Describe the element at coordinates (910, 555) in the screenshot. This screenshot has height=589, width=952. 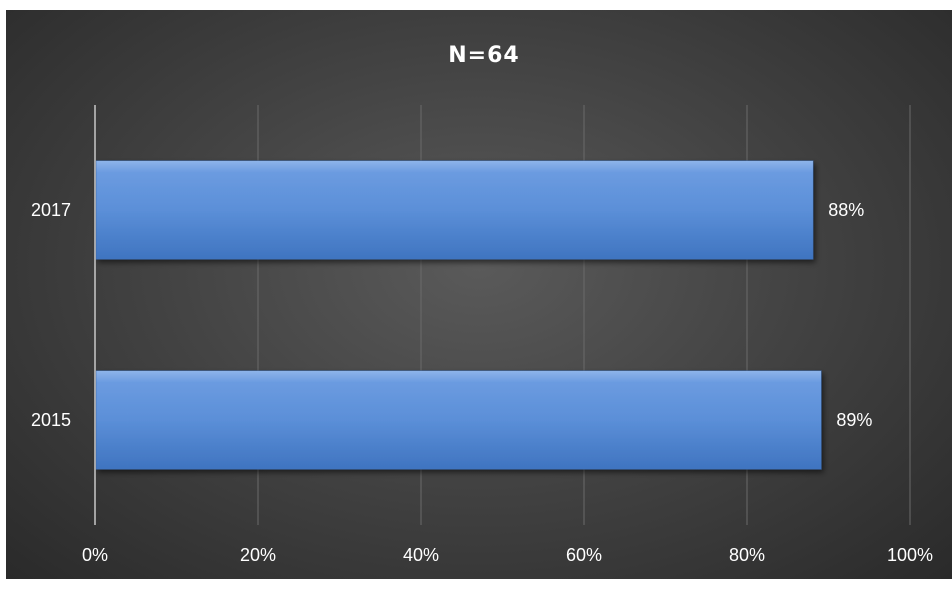
I see `x-tick-label: 100%` at that location.